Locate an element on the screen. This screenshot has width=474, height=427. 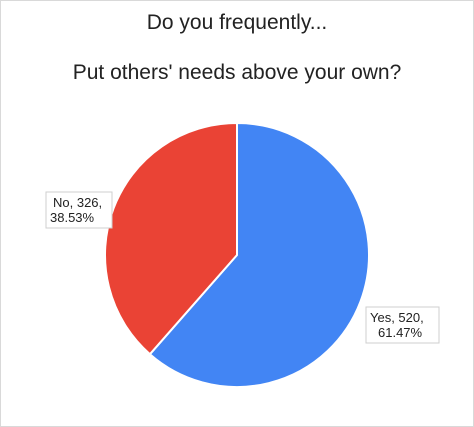
data-label-box-yes is located at coordinates (402, 325).